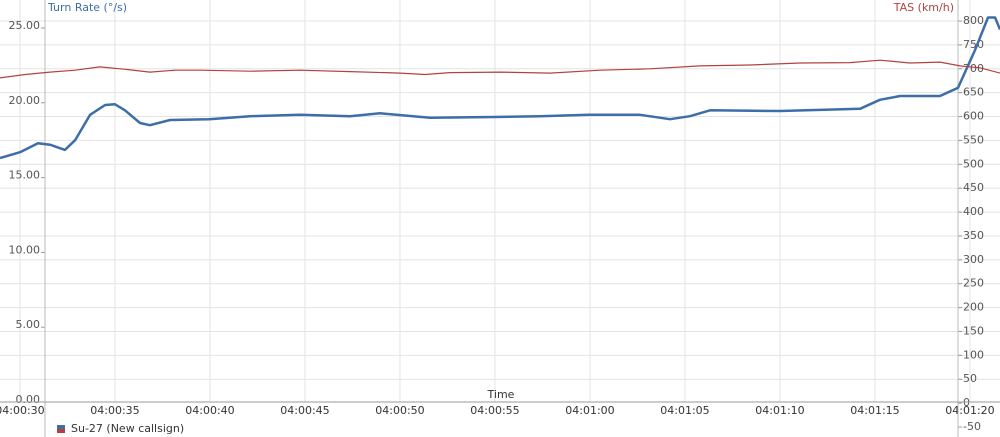  What do you see at coordinates (973, 44) in the screenshot?
I see `y2-tick-label: 750` at bounding box center [973, 44].